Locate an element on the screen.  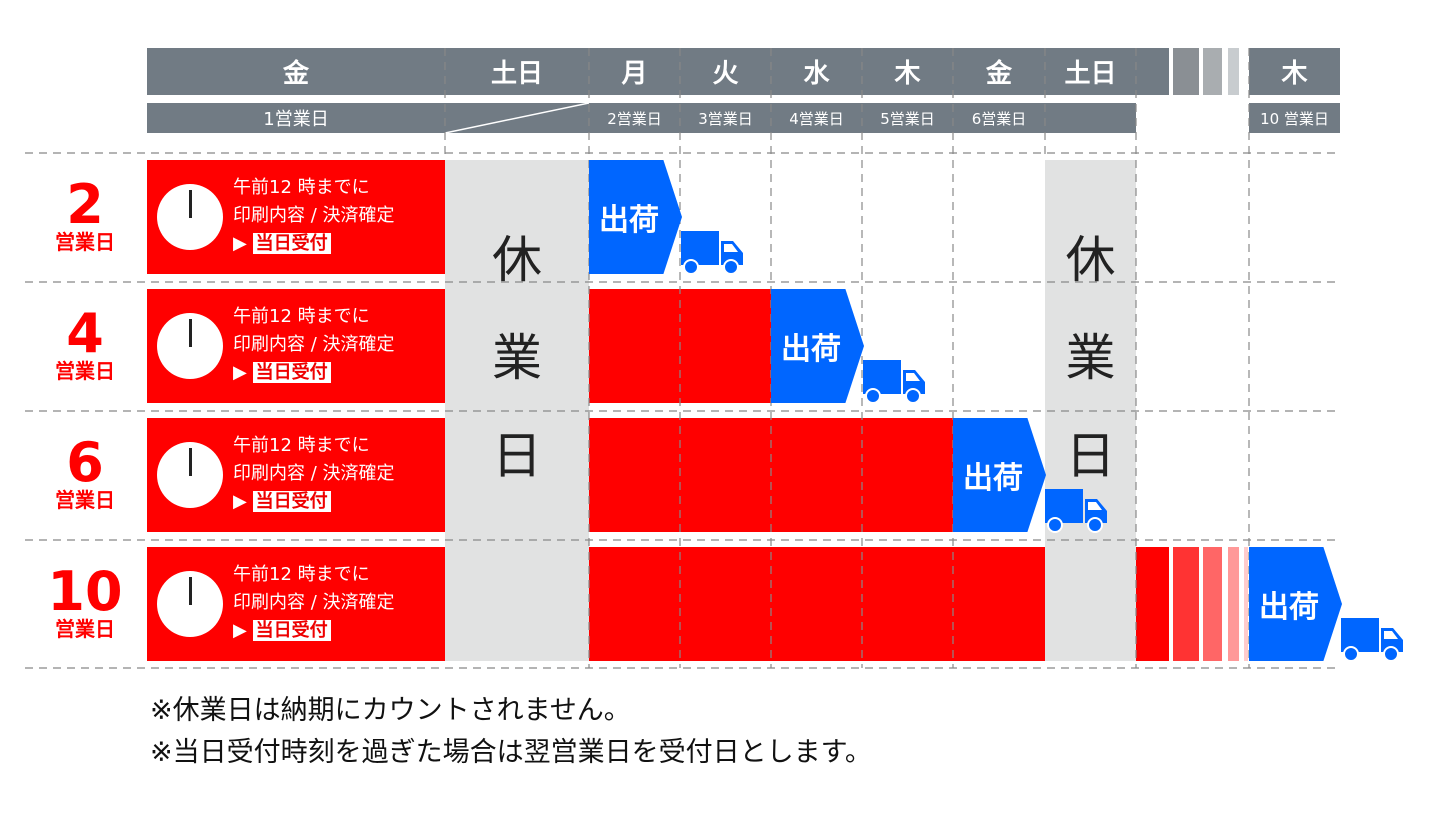
day-weekend: 土日 is located at coordinates (517, 71).